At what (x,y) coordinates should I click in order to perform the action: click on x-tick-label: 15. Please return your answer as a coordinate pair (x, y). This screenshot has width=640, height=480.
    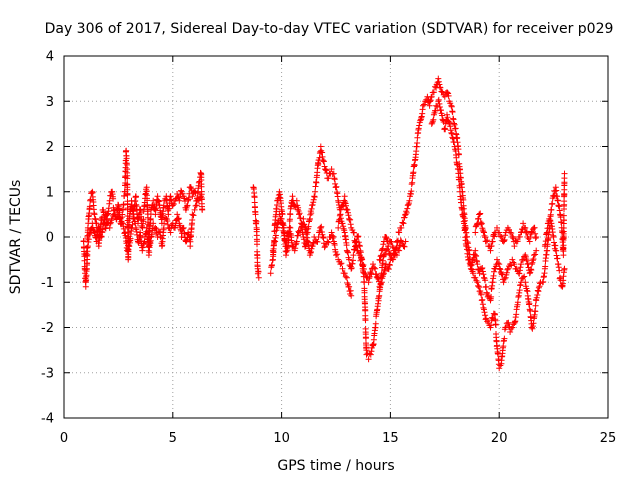
    Looking at the image, I should click on (390, 438).